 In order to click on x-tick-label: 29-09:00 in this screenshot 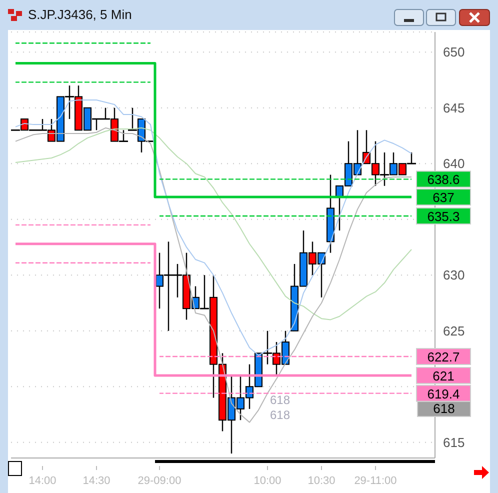, I will do `click(160, 481)`.